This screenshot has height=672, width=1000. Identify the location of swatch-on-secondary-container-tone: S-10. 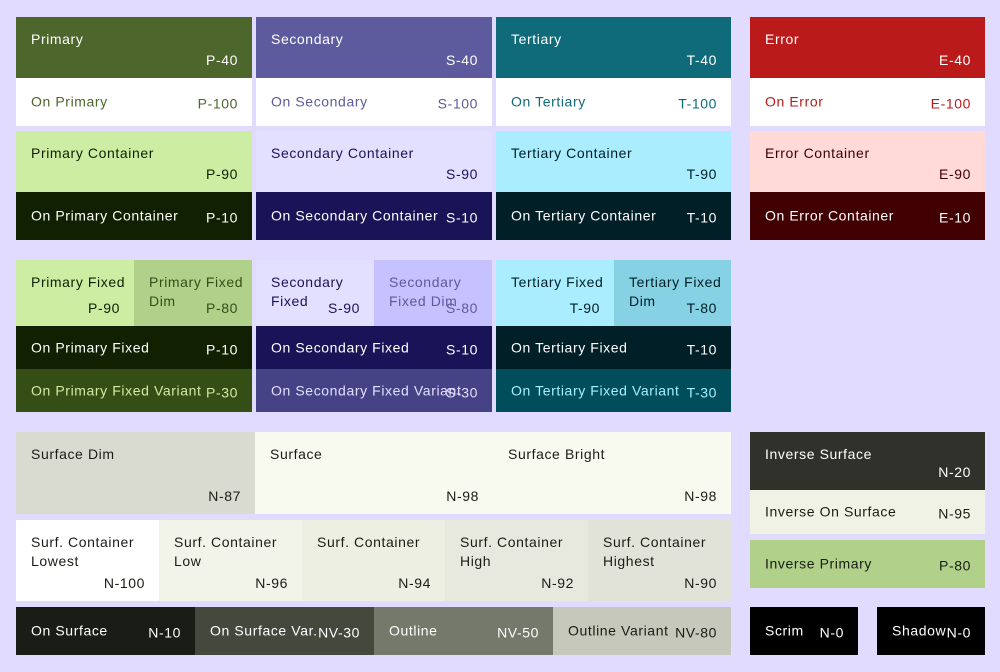
(462, 217).